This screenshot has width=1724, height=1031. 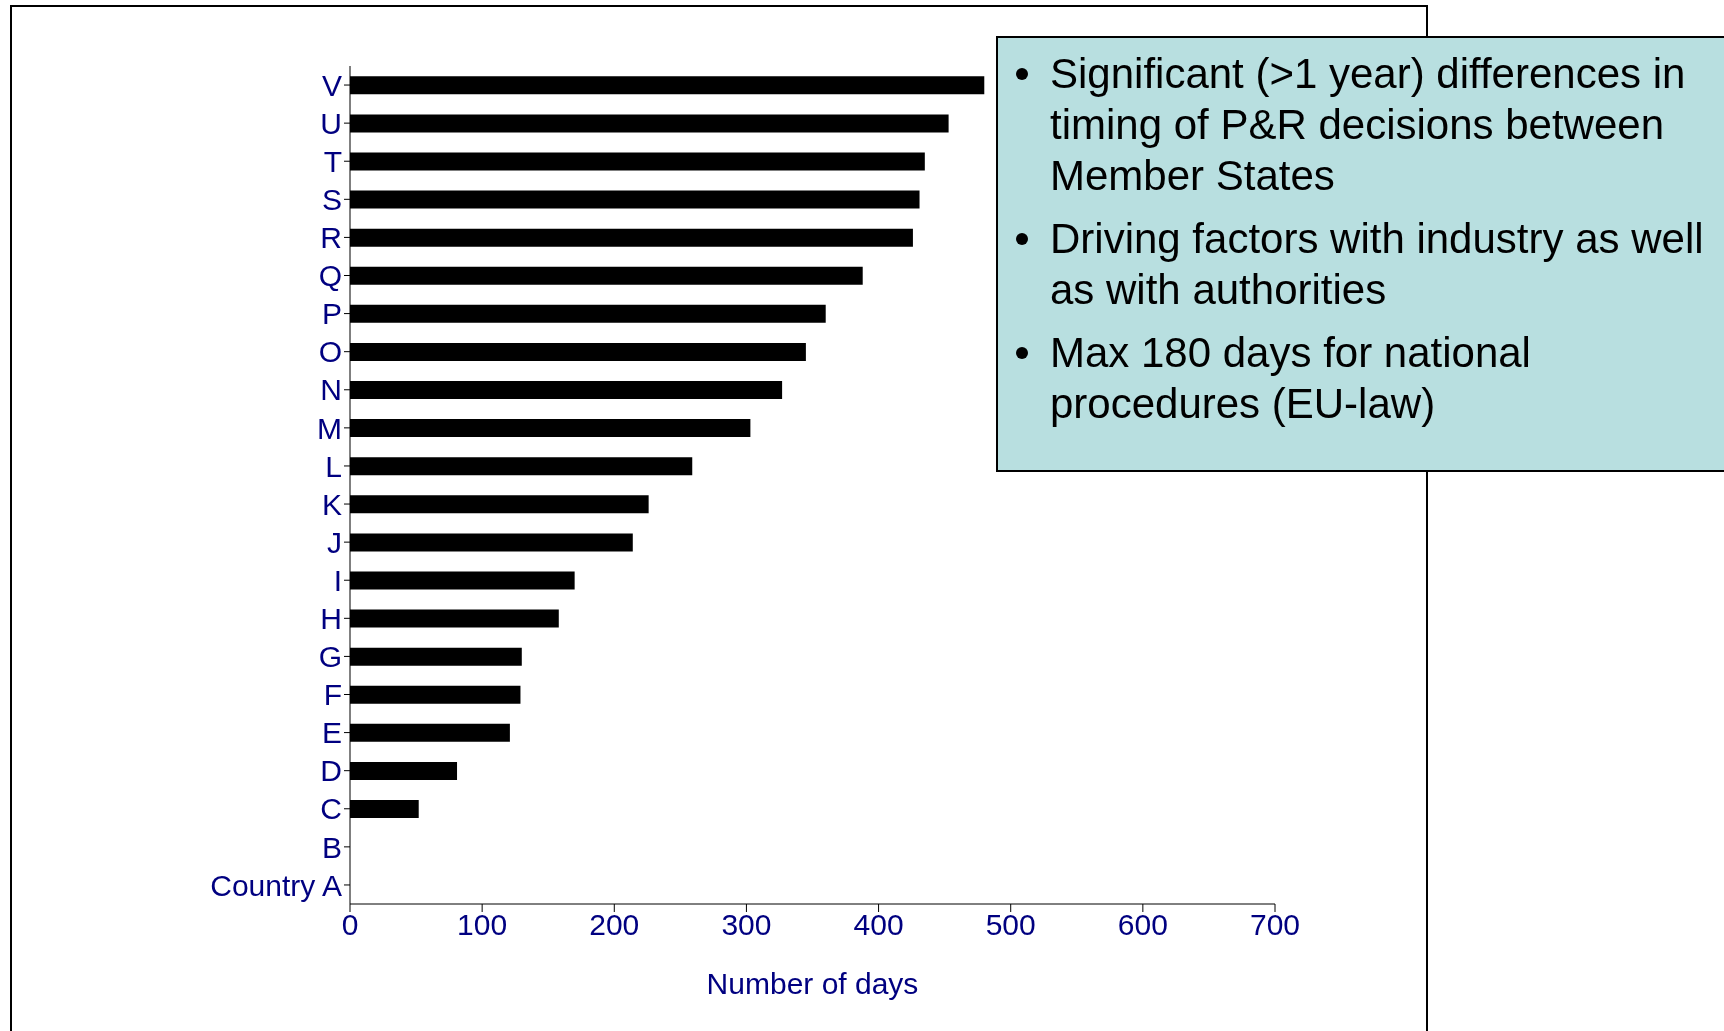 I want to click on x-tick-label: 0, so click(x=350, y=925).